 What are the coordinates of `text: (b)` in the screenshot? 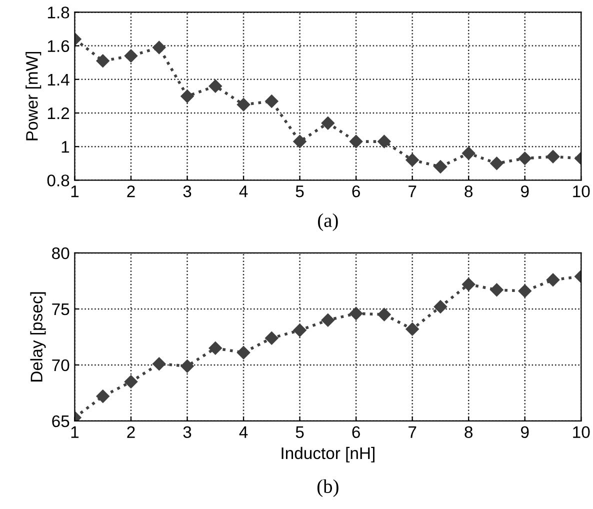 It's located at (327, 488).